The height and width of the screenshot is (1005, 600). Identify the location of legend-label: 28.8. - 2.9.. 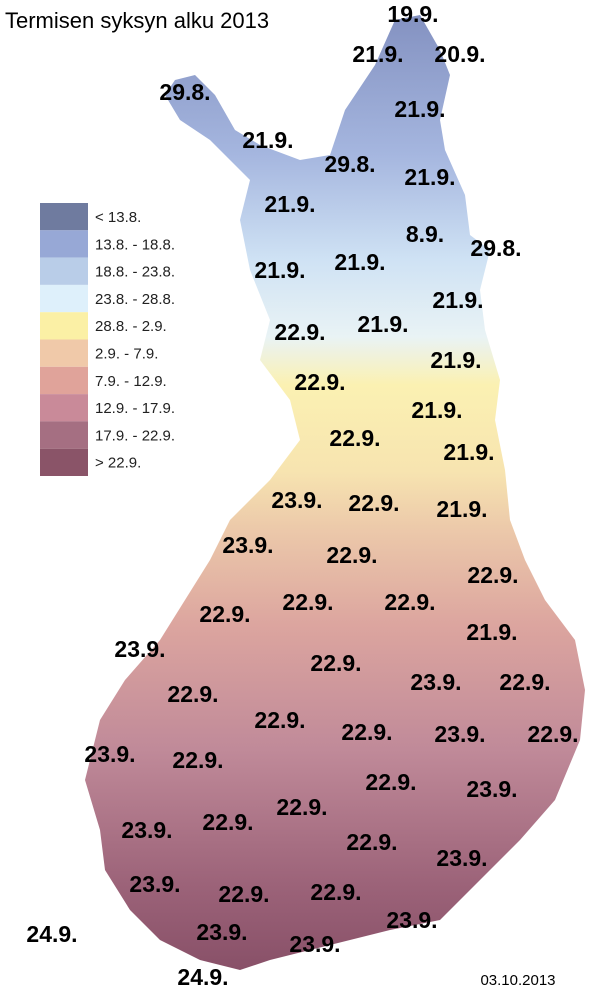
(131, 326).